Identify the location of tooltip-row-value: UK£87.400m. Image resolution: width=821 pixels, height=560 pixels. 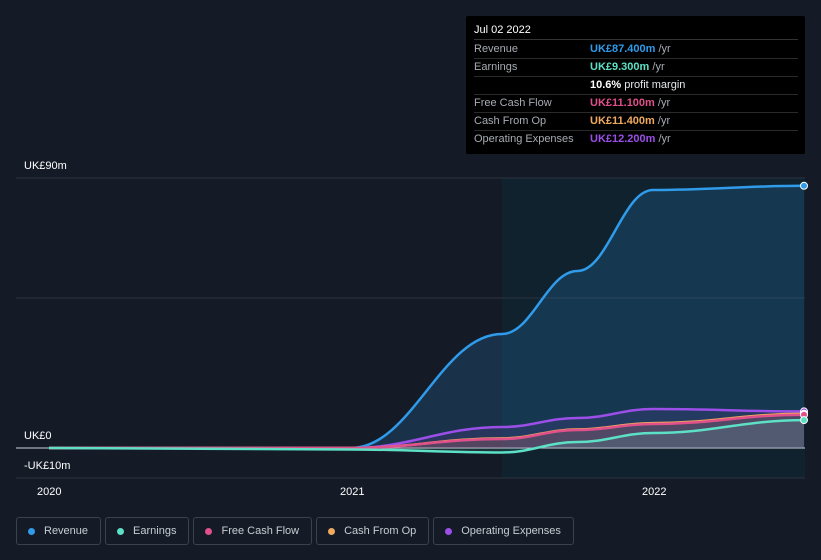
(623, 49).